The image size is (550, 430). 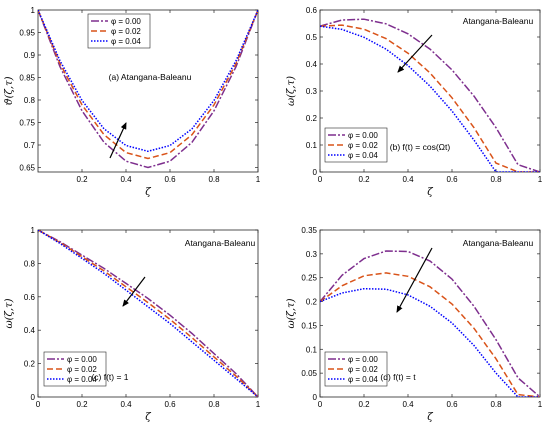 What do you see at coordinates (27, 168) in the screenshot?
I see `y-tick-label: 0.65` at bounding box center [27, 168].